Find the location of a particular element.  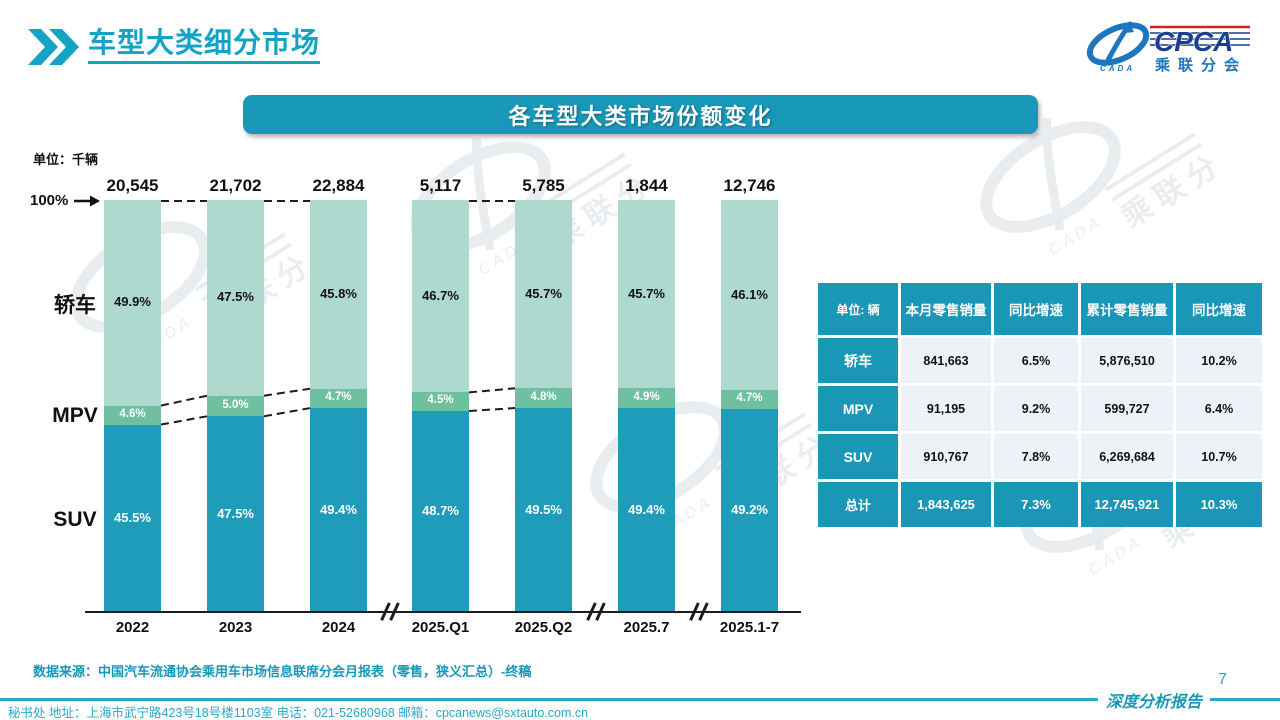

bar-total-label: 20,545 is located at coordinates (132, 185).